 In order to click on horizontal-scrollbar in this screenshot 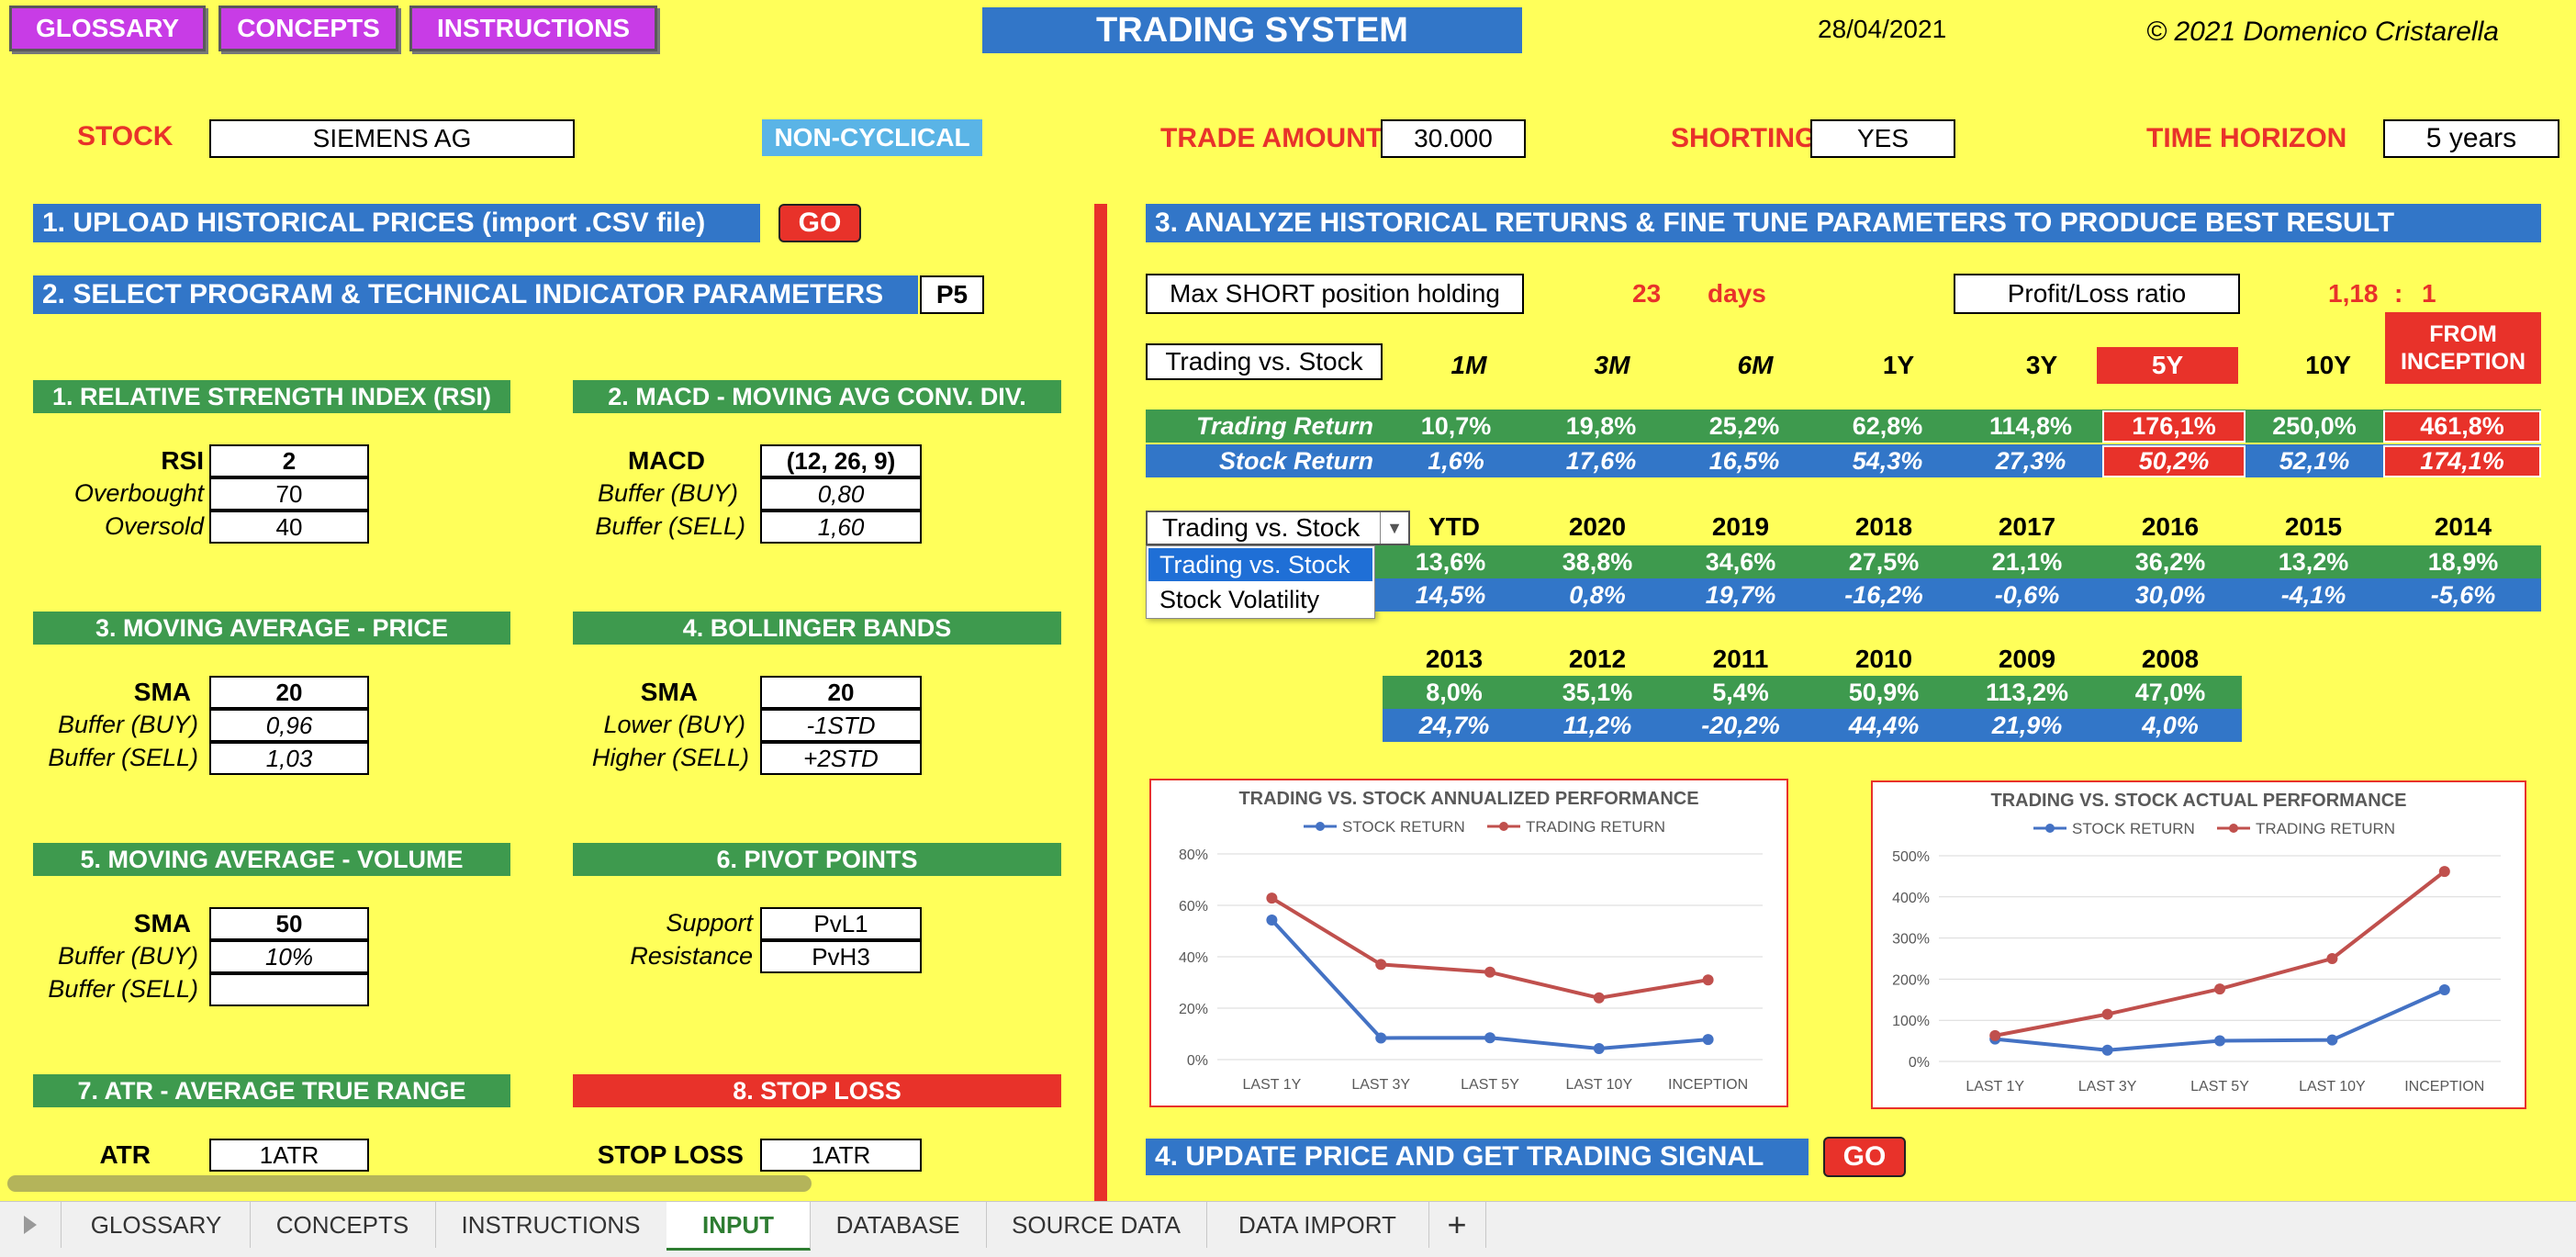, I will do `click(409, 1183)`.